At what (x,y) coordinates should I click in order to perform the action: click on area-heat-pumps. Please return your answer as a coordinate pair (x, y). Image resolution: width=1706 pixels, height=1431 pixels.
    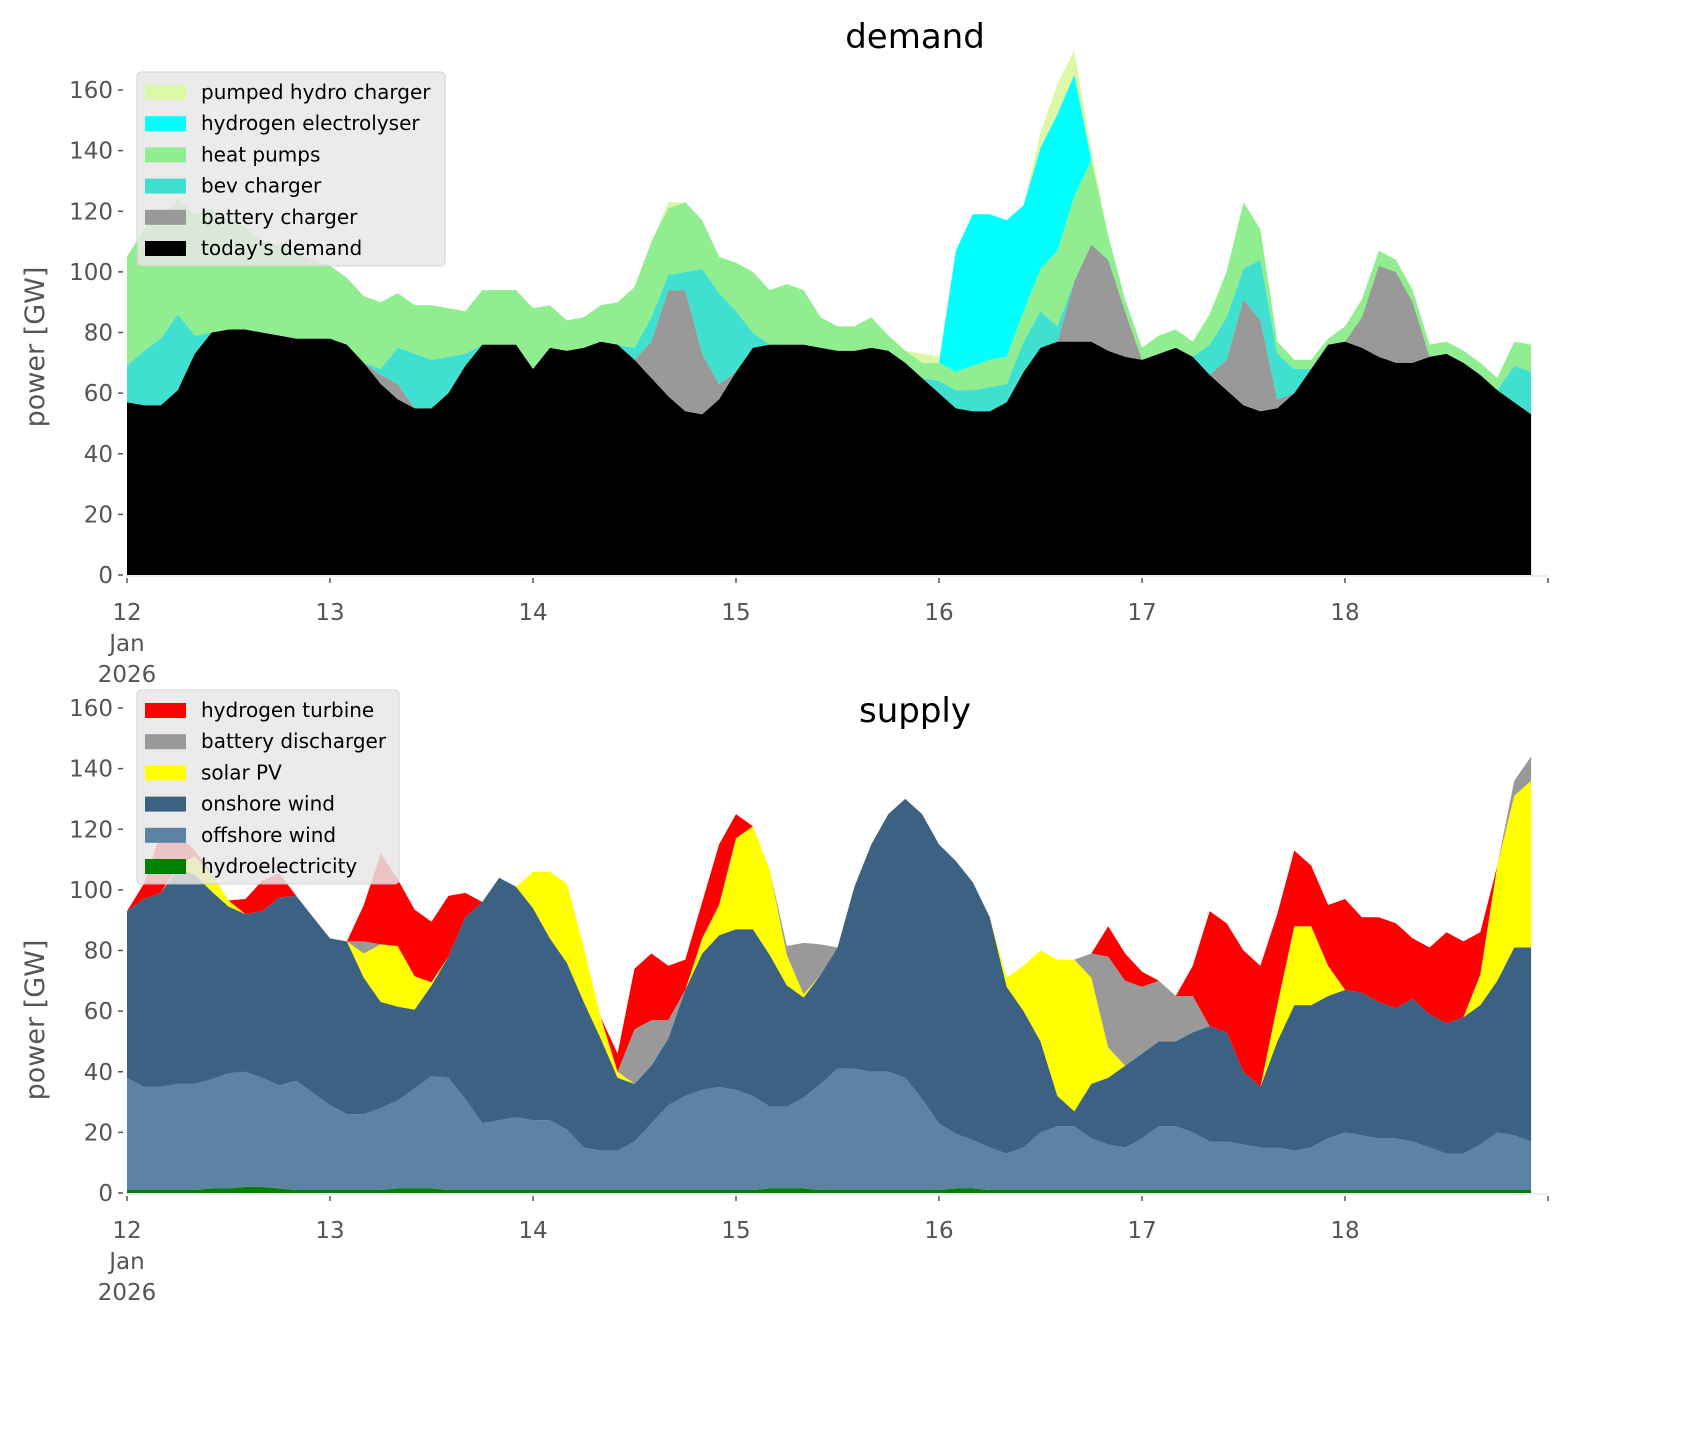
    Looking at the image, I should click on (829, 275).